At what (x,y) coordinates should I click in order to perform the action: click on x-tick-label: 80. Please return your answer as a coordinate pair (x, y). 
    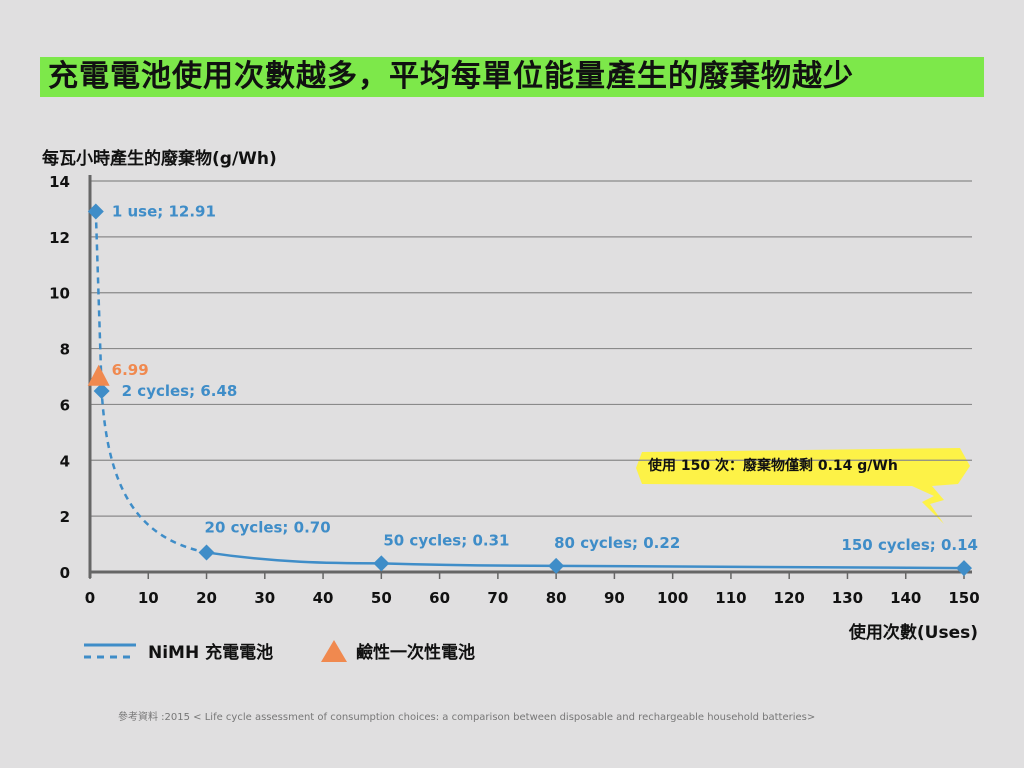
    Looking at the image, I should click on (556, 598).